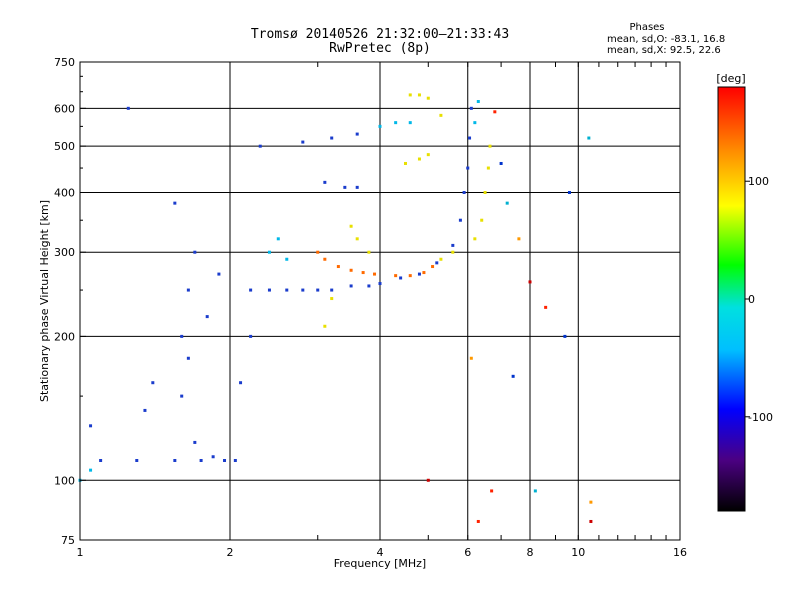 Image resolution: width=800 pixels, height=600 pixels. I want to click on y-tick-label: 600, so click(64, 108).